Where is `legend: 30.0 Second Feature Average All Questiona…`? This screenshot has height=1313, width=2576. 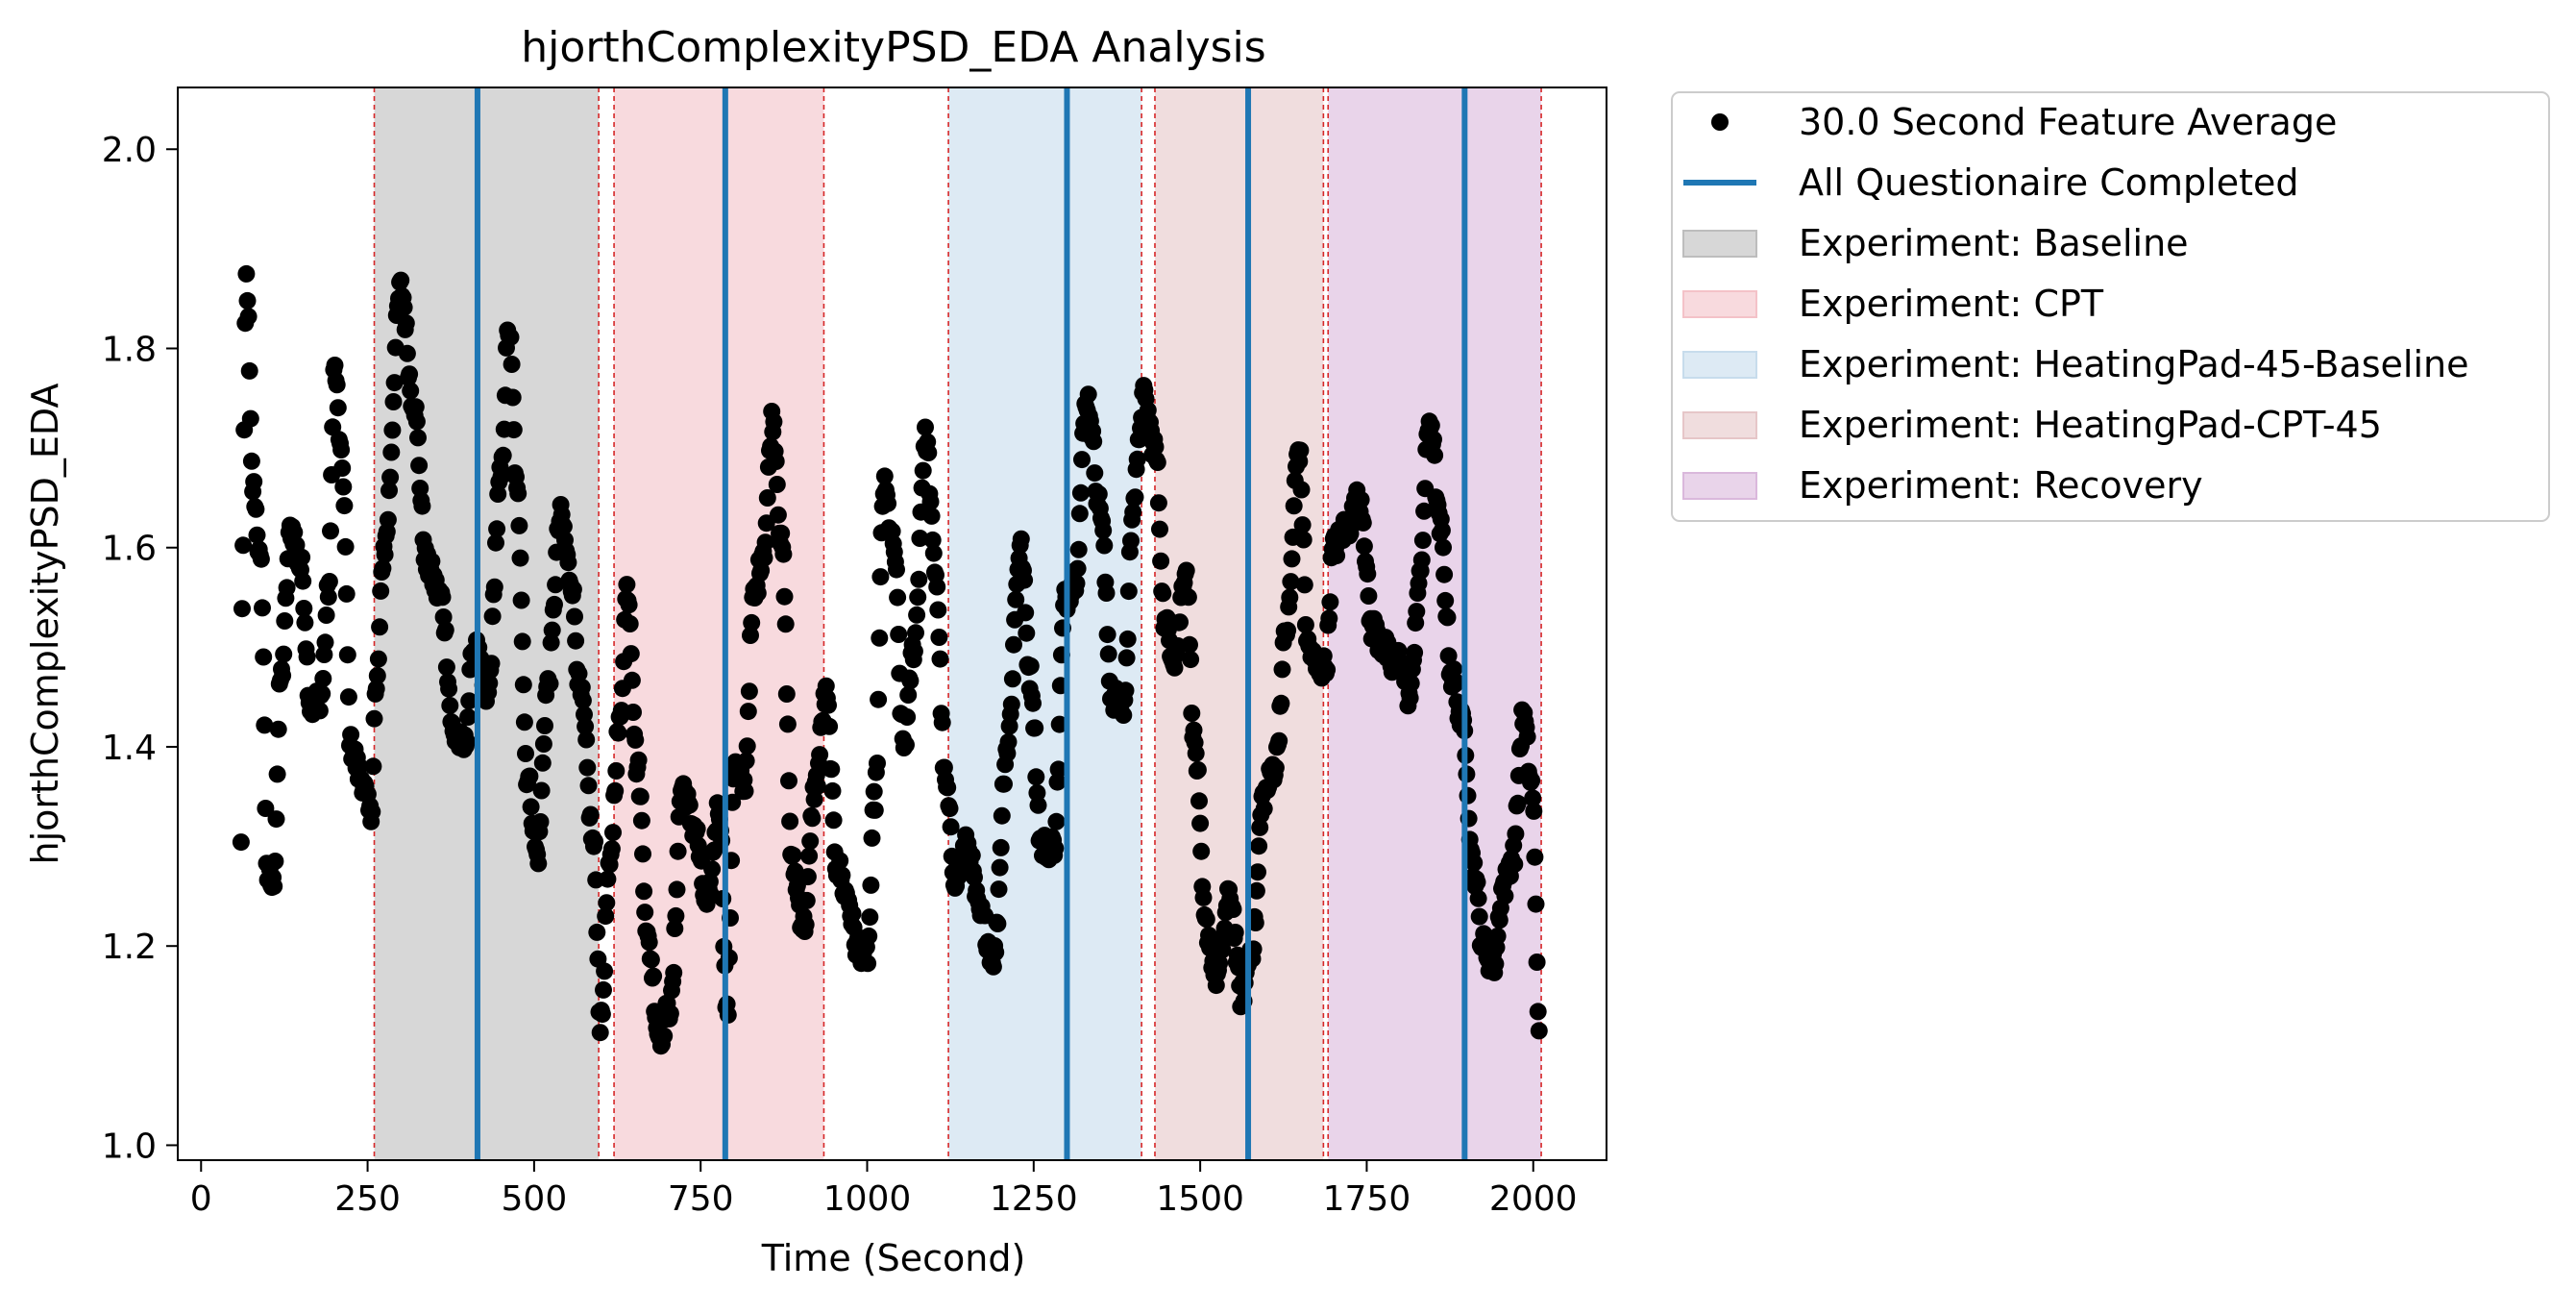
legend: 30.0 Second Feature Average All Questiona… is located at coordinates (2110, 306).